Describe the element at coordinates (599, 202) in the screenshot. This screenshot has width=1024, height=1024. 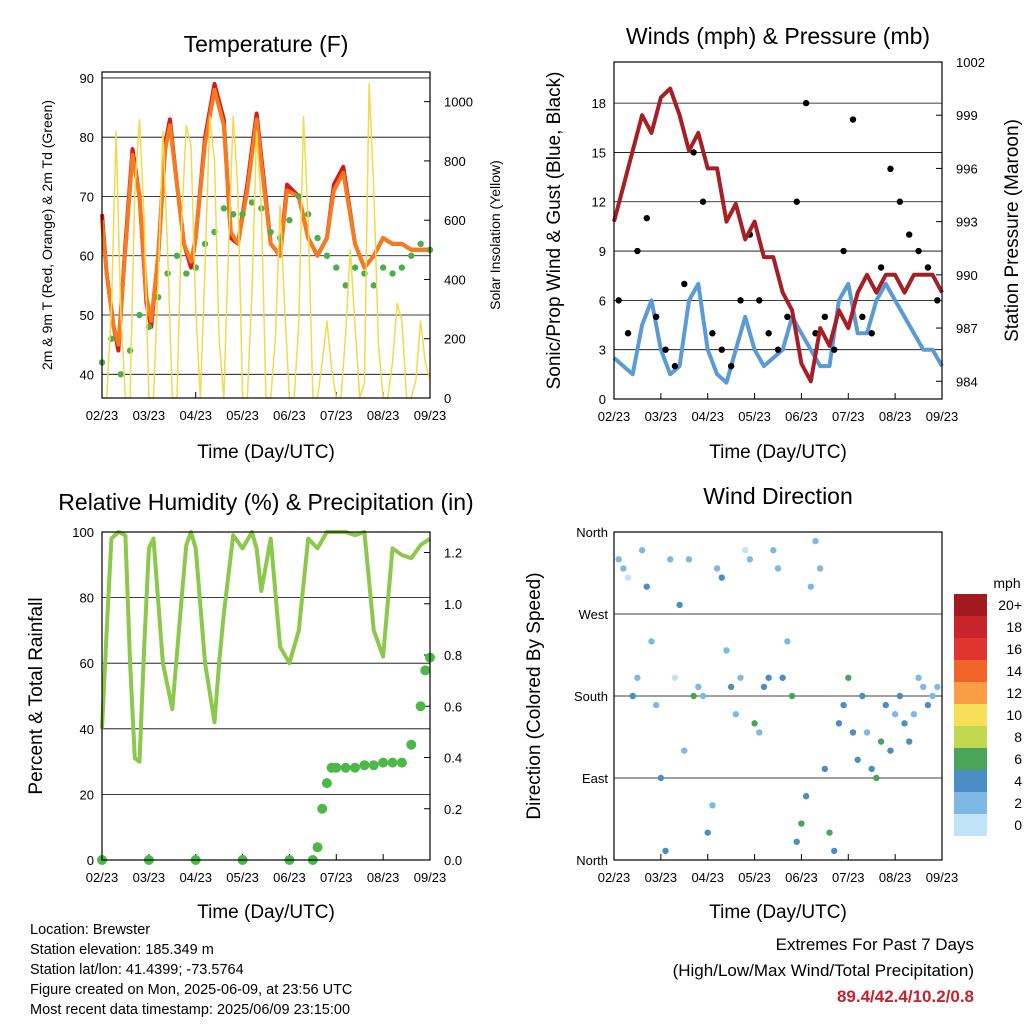
I see `y-tick-label: 12` at that location.